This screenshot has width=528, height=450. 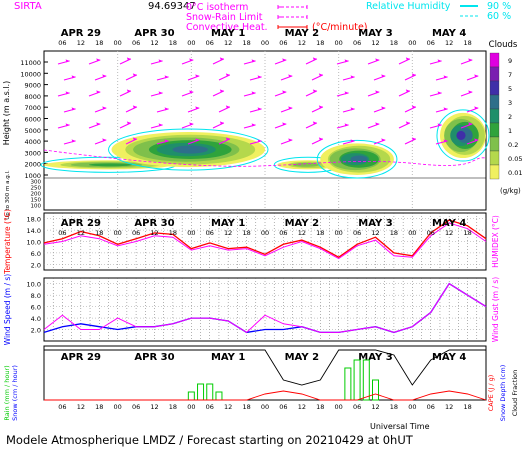 I want to click on snowdepth-ylabel: Snow Depth (cm), so click(x=503, y=393).